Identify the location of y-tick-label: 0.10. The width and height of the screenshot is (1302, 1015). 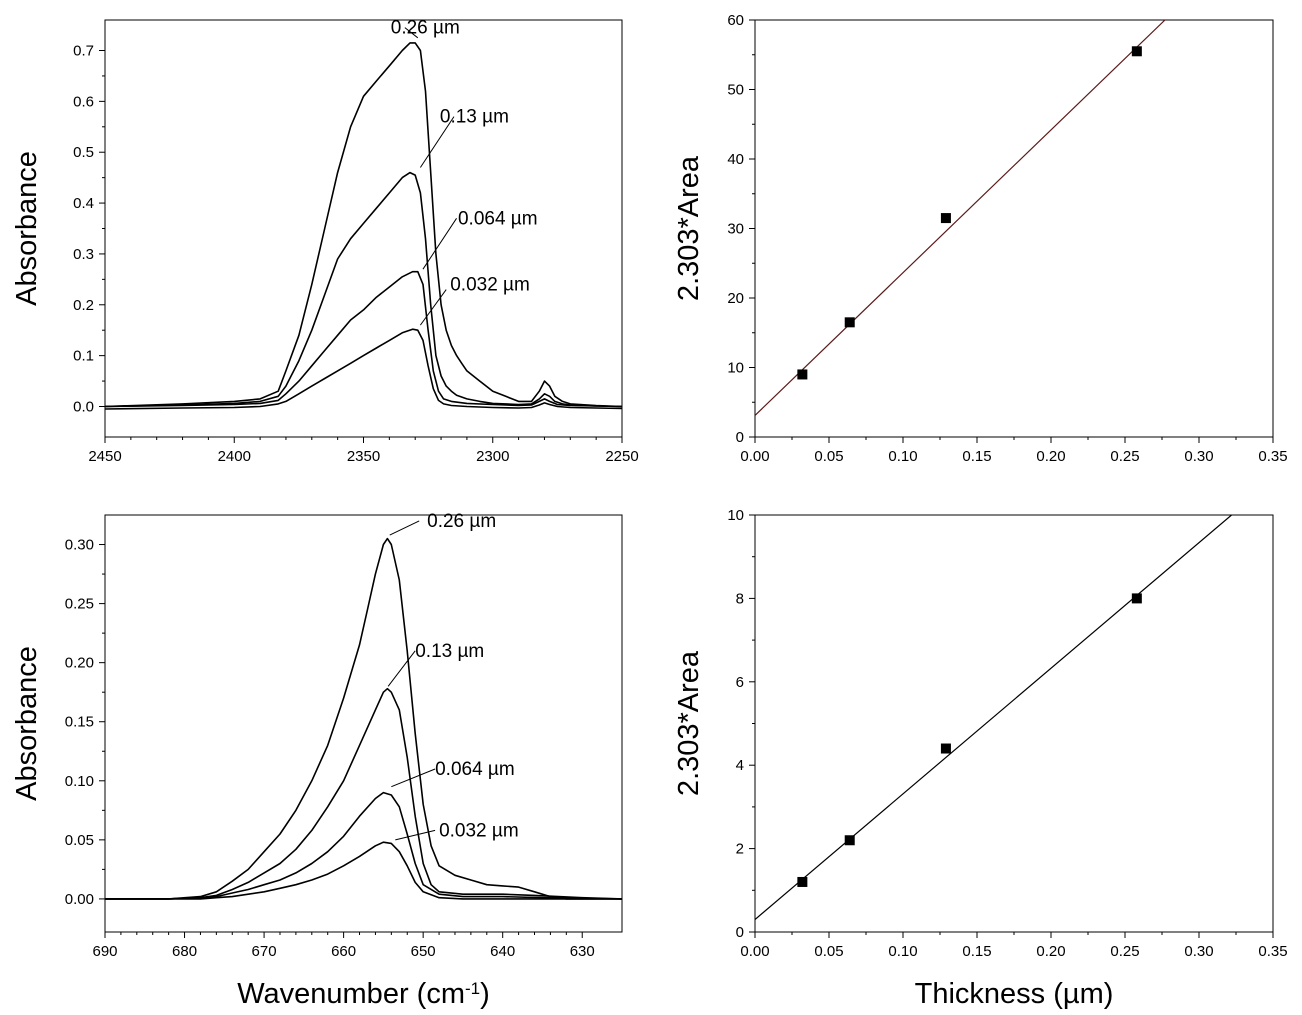
(79, 781).